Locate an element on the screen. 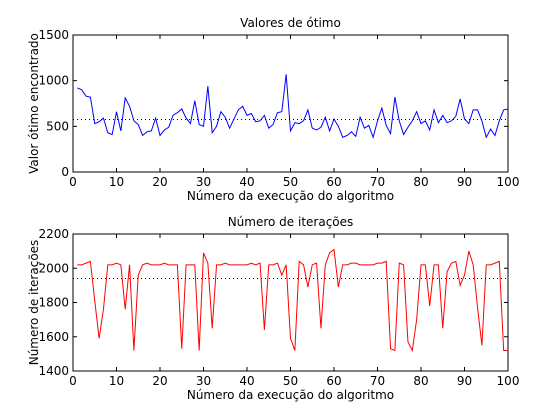 Image resolution: width=560 pixels, height=420 pixels. chart-title: Número de iterações is located at coordinates (291, 222).